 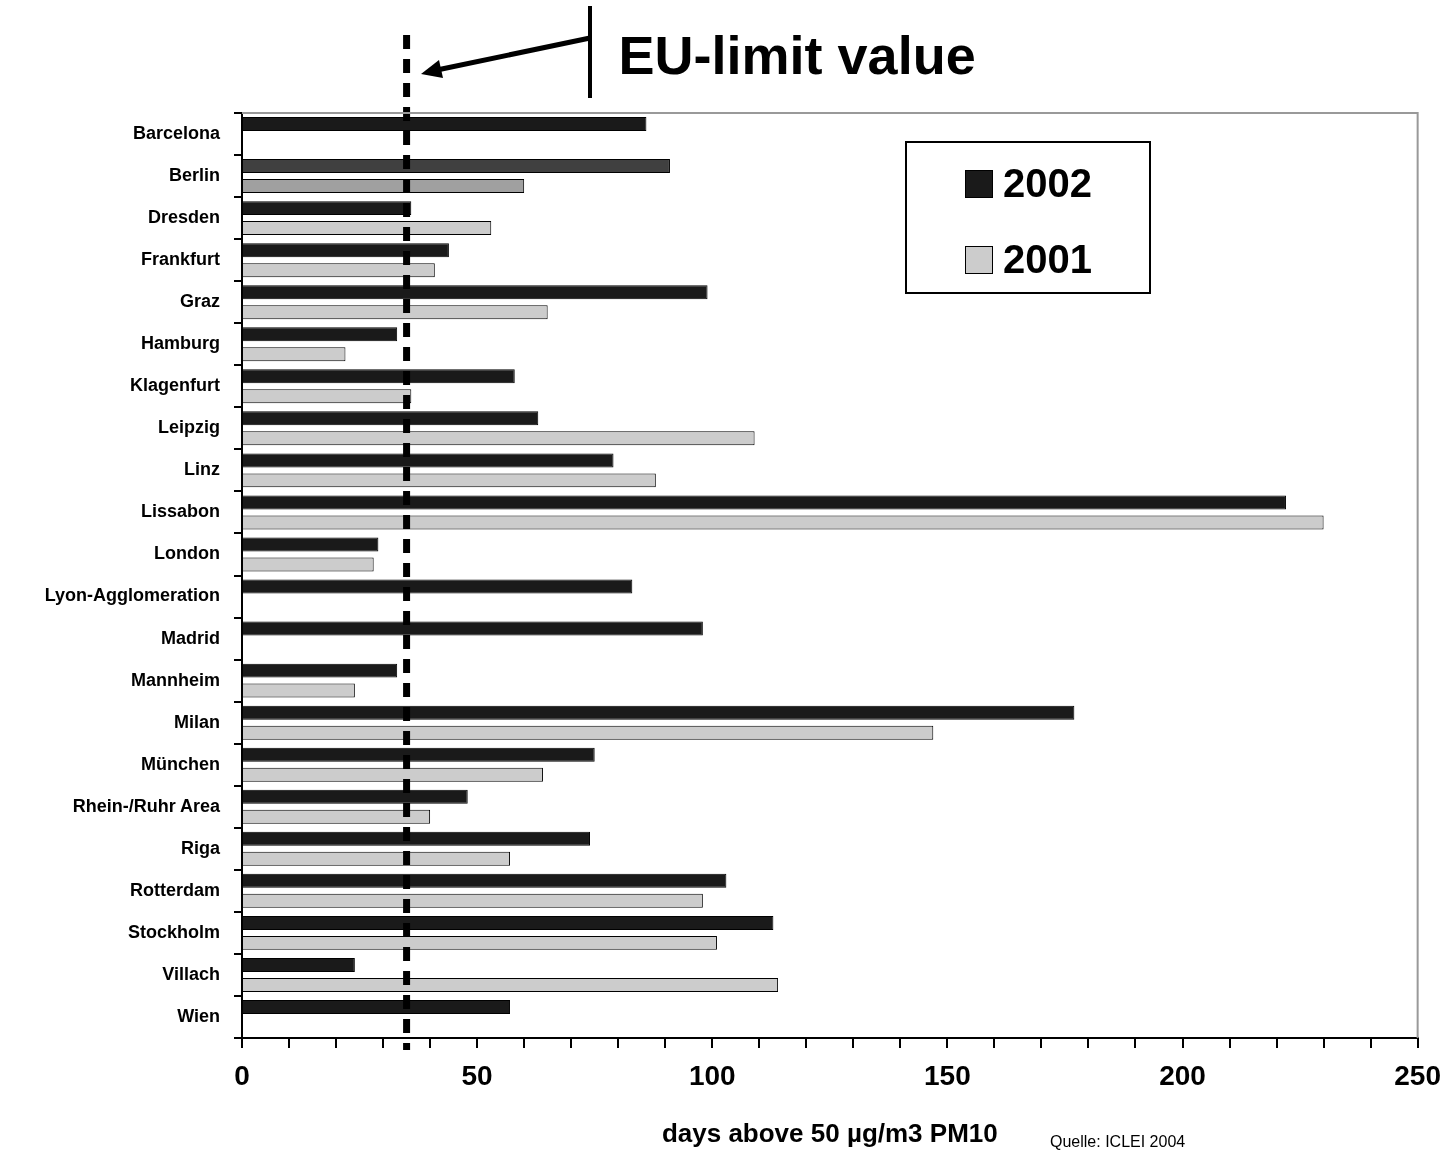 I want to click on y-tick-label: Villach, so click(x=191, y=973).